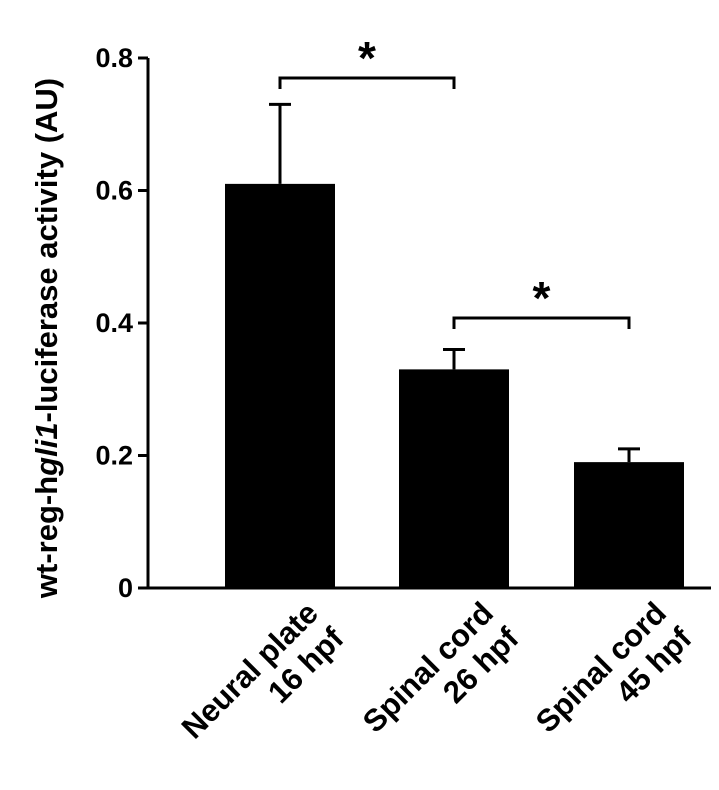 The height and width of the screenshot is (790, 719). I want to click on y-axis-label-gene: gli1, so click(46, 449).